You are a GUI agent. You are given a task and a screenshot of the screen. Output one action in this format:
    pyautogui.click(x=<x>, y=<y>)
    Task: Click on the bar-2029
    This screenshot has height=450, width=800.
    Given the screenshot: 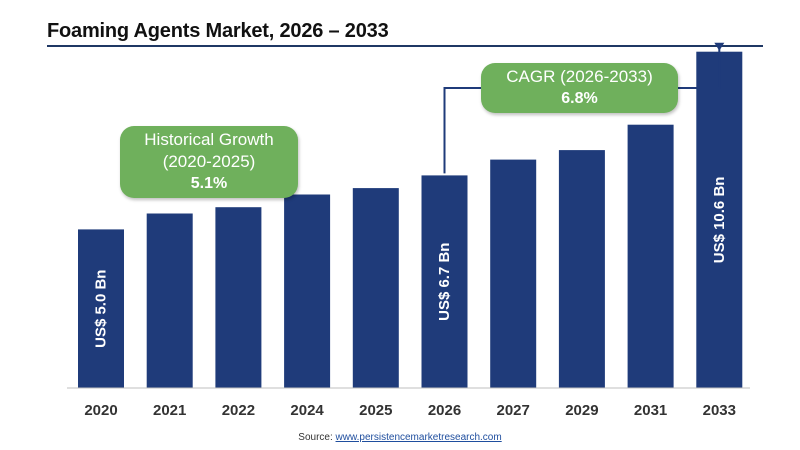 What is the action you would take?
    pyautogui.click(x=581, y=269)
    